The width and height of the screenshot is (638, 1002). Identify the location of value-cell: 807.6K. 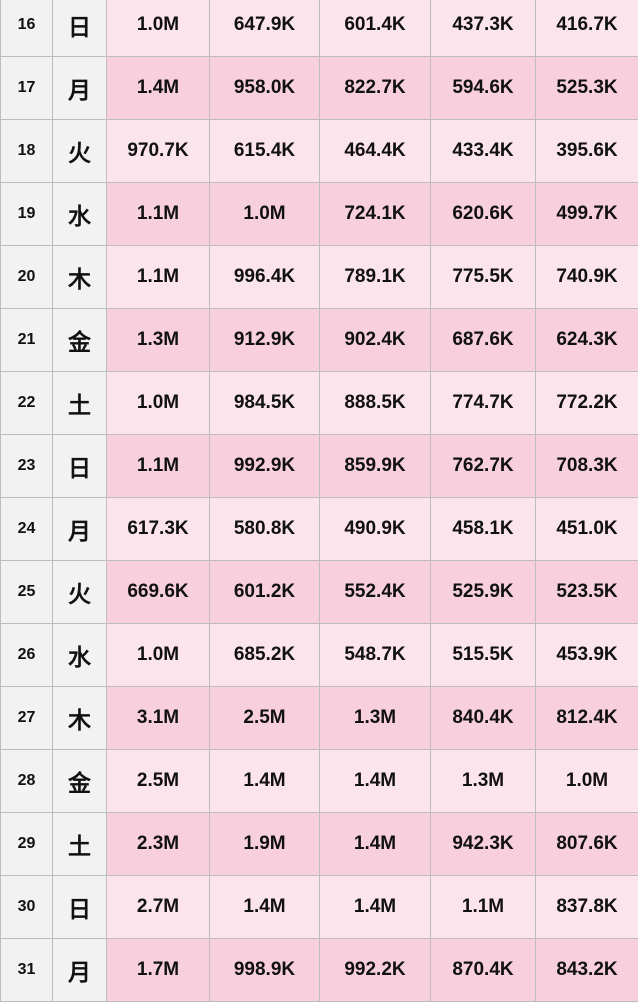
(587, 844).